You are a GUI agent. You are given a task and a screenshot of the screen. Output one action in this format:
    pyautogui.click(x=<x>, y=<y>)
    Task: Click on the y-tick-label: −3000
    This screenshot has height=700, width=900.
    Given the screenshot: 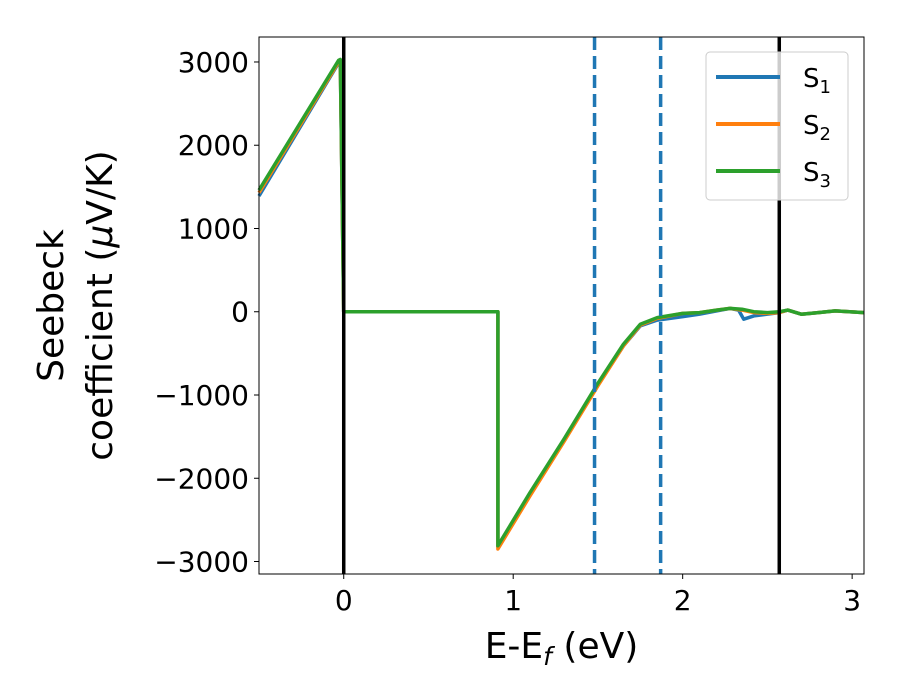 What is the action you would take?
    pyautogui.click(x=201, y=562)
    